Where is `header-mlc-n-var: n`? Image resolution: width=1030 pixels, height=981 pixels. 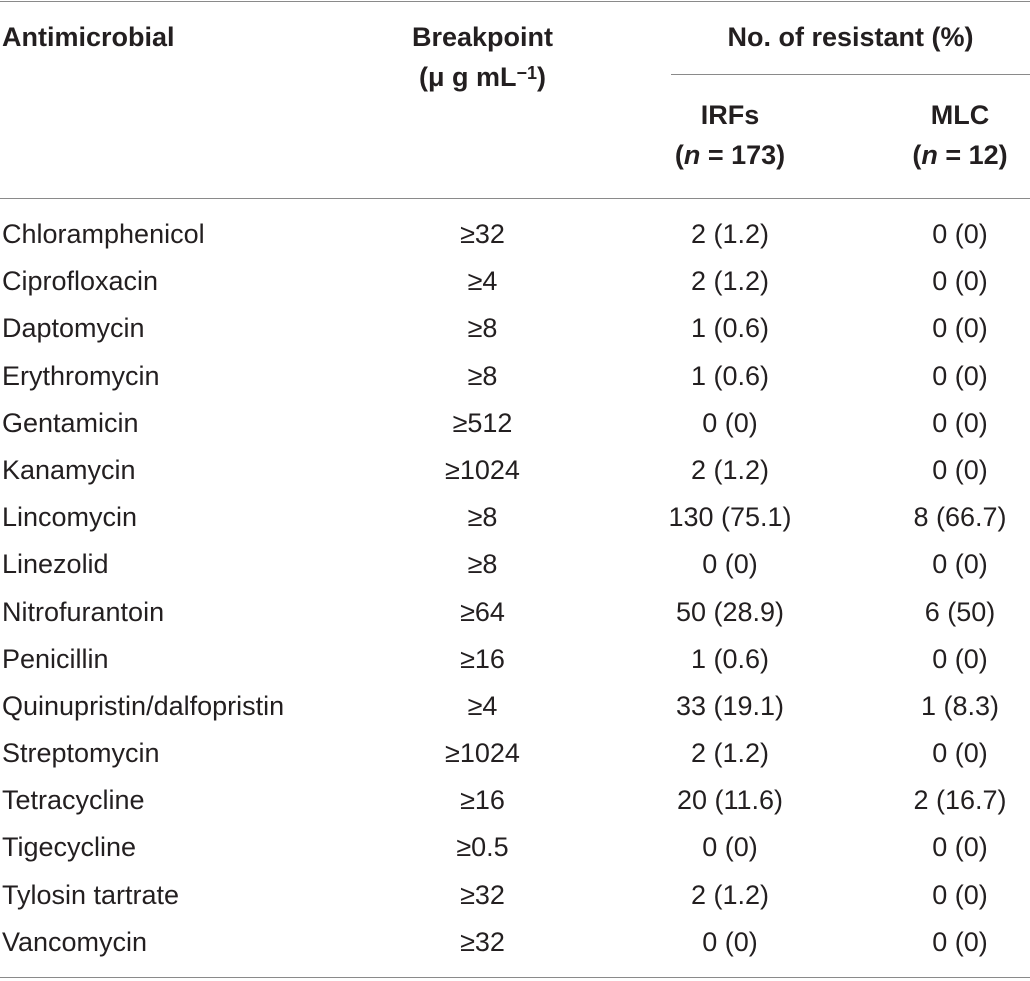
header-mlc-n-var: n is located at coordinates (929, 155).